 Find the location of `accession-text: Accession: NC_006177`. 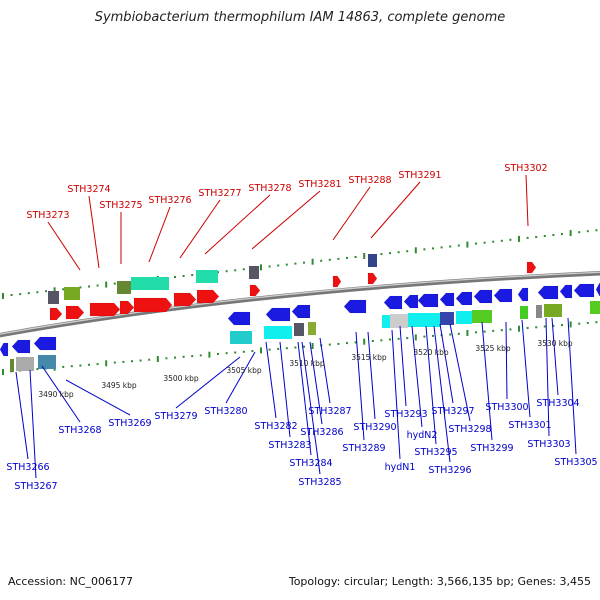

accession-text: Accession: NC_006177 is located at coordinates (71, 581).